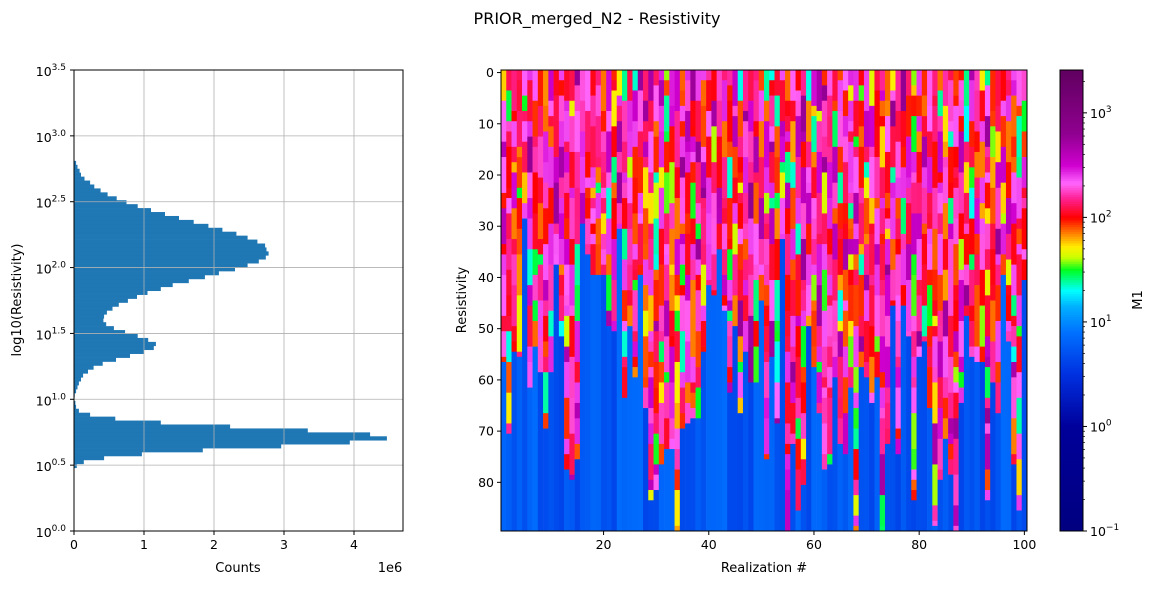 The image size is (1155, 589). Describe the element at coordinates (709, 544) in the screenshot. I see `x-tick-label: 40` at that location.